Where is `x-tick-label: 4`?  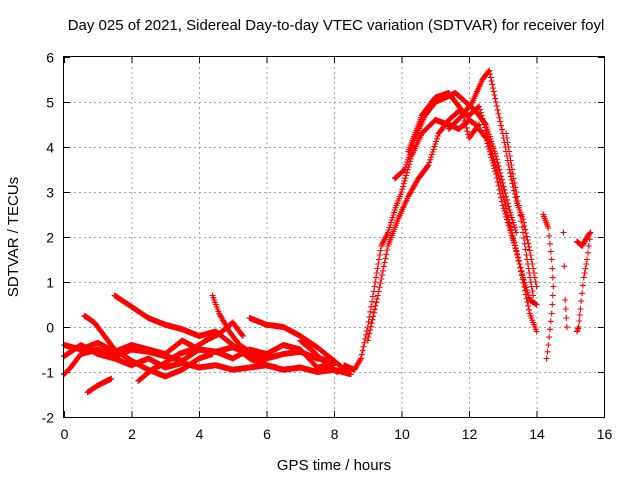 x-tick-label: 4 is located at coordinates (200, 434).